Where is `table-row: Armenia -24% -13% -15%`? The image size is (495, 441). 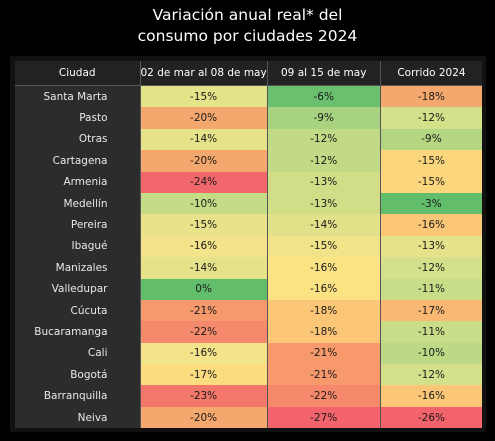 table-row: Armenia -24% -13% -15% is located at coordinates (249, 182).